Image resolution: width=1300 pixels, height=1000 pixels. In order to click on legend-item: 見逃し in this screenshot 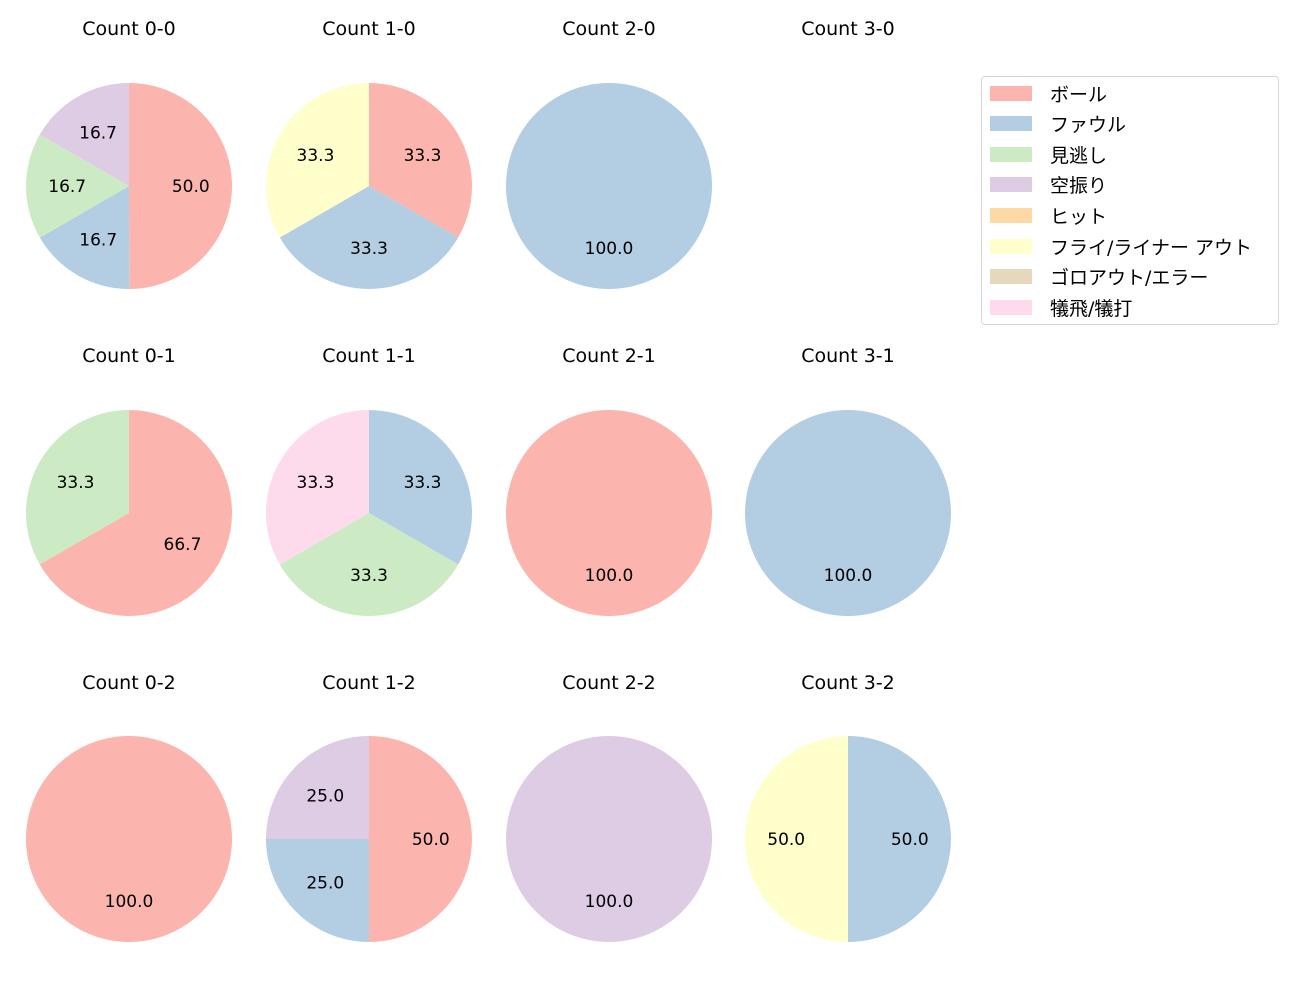, I will do `click(1048, 154)`.